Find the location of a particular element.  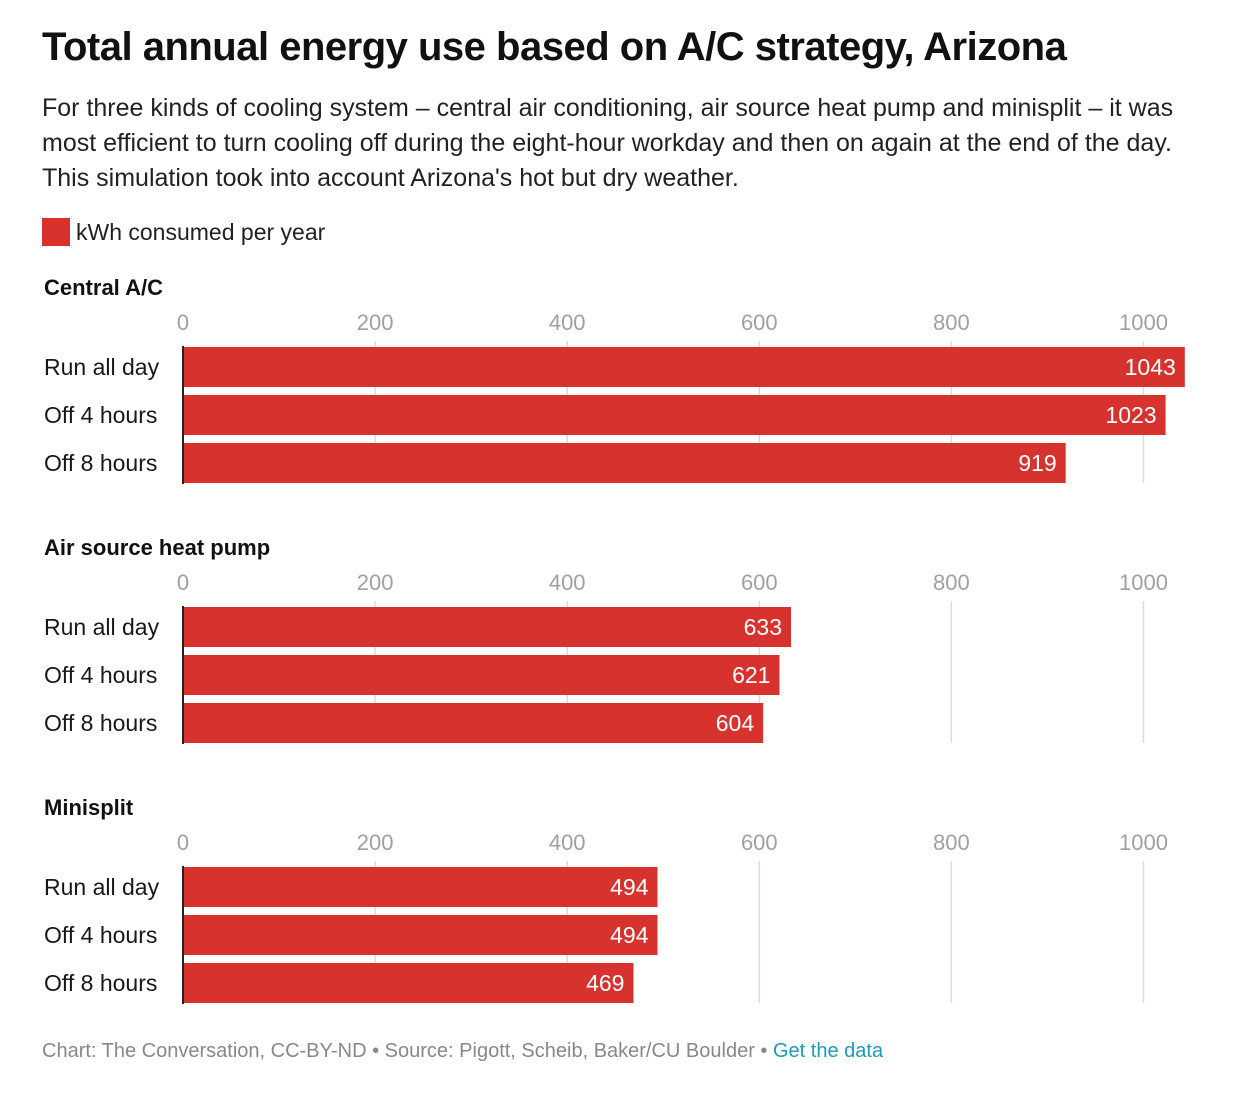

bar-value-label: 621 is located at coordinates (751, 675).